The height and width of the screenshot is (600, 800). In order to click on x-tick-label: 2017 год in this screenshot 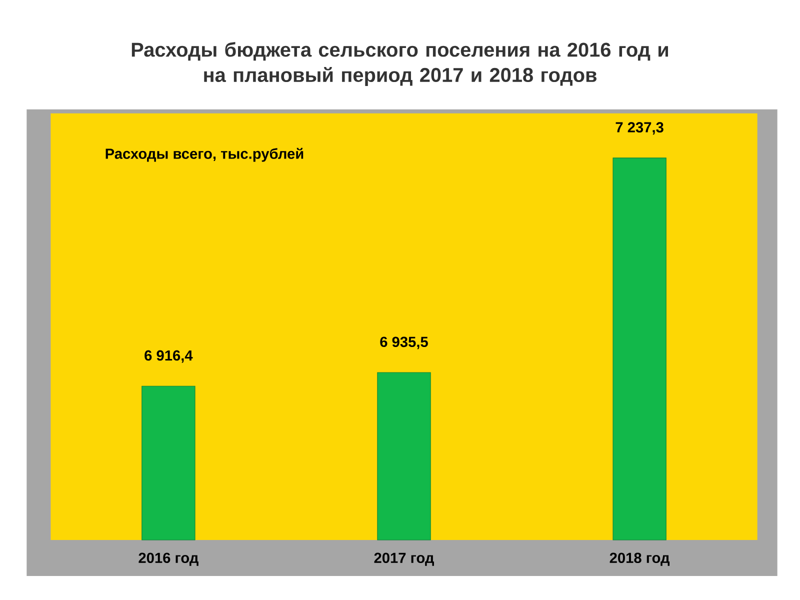, I will do `click(404, 559)`.